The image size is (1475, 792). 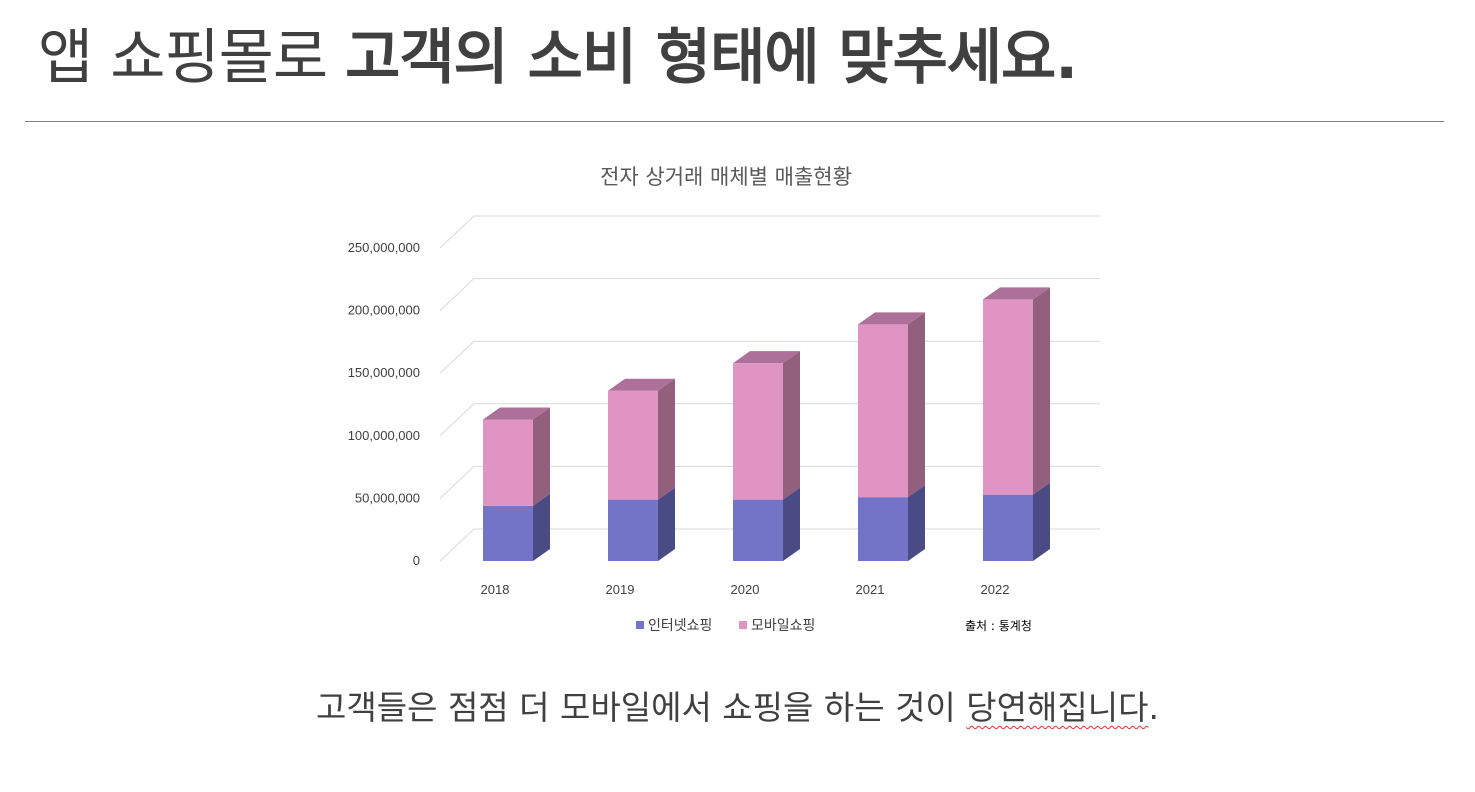 I want to click on chart-x-axis-labels: 2018 2019 2020 2021 2022, so click(x=745, y=589).